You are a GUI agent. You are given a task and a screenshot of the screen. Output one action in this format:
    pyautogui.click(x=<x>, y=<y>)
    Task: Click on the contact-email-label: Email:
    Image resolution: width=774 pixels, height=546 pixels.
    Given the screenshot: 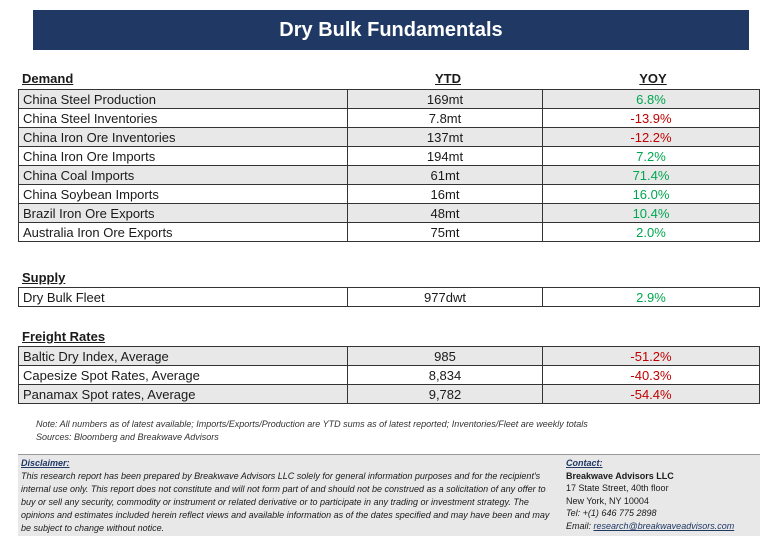 What is the action you would take?
    pyautogui.click(x=580, y=525)
    